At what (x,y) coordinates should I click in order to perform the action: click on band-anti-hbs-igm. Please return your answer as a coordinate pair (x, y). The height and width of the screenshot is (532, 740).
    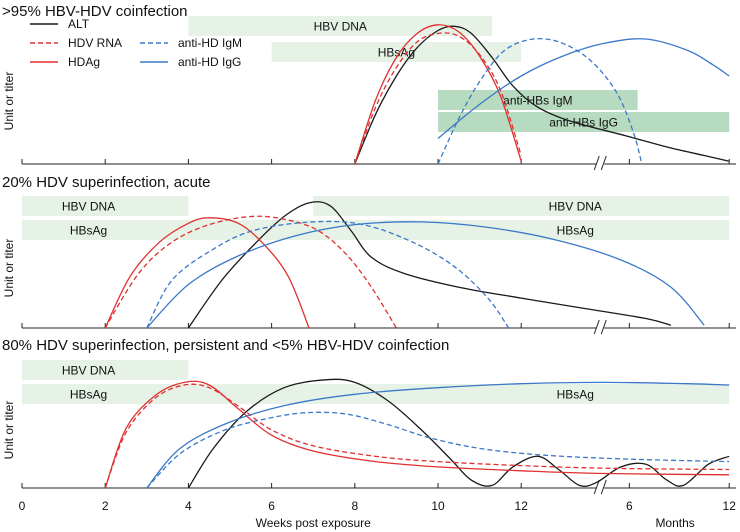
    Looking at the image, I should click on (538, 100).